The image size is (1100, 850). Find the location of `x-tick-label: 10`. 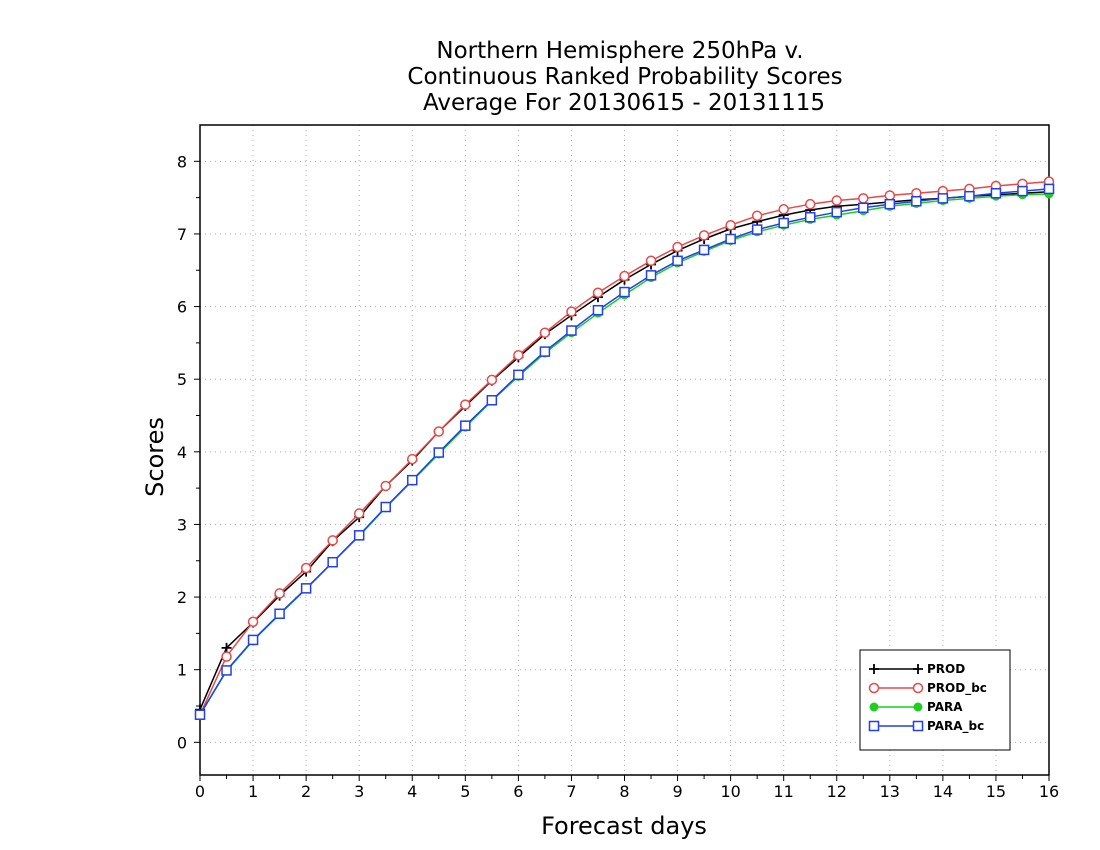

x-tick-label: 10 is located at coordinates (730, 791).